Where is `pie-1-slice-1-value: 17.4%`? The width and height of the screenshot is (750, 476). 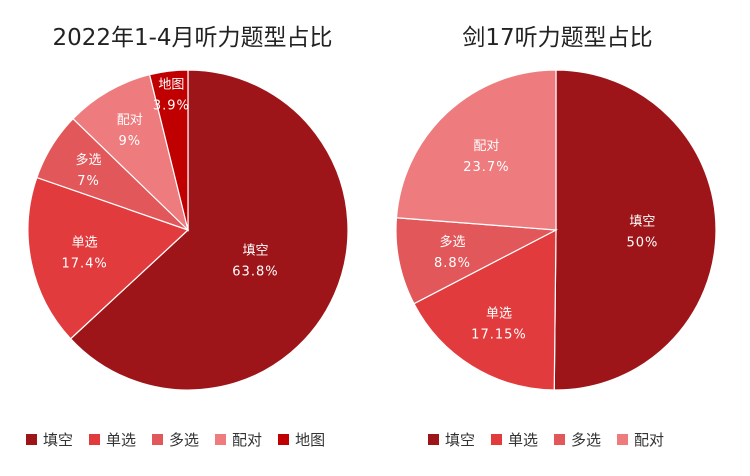
pie-1-slice-1-value: 17.4% is located at coordinates (84, 264).